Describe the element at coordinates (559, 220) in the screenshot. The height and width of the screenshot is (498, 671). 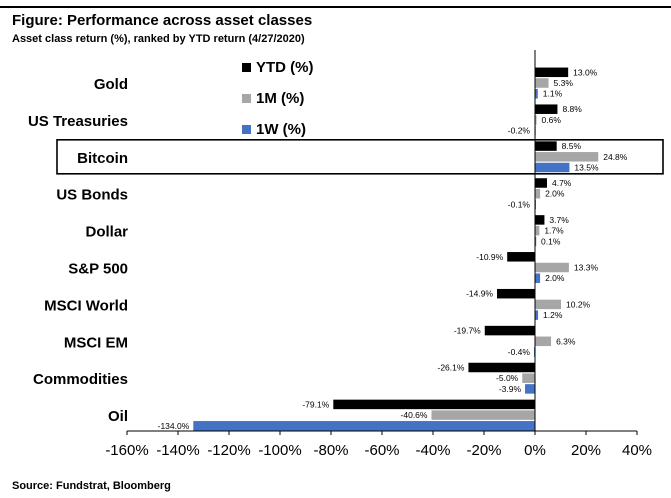
I see `data-label: 3.7%` at that location.